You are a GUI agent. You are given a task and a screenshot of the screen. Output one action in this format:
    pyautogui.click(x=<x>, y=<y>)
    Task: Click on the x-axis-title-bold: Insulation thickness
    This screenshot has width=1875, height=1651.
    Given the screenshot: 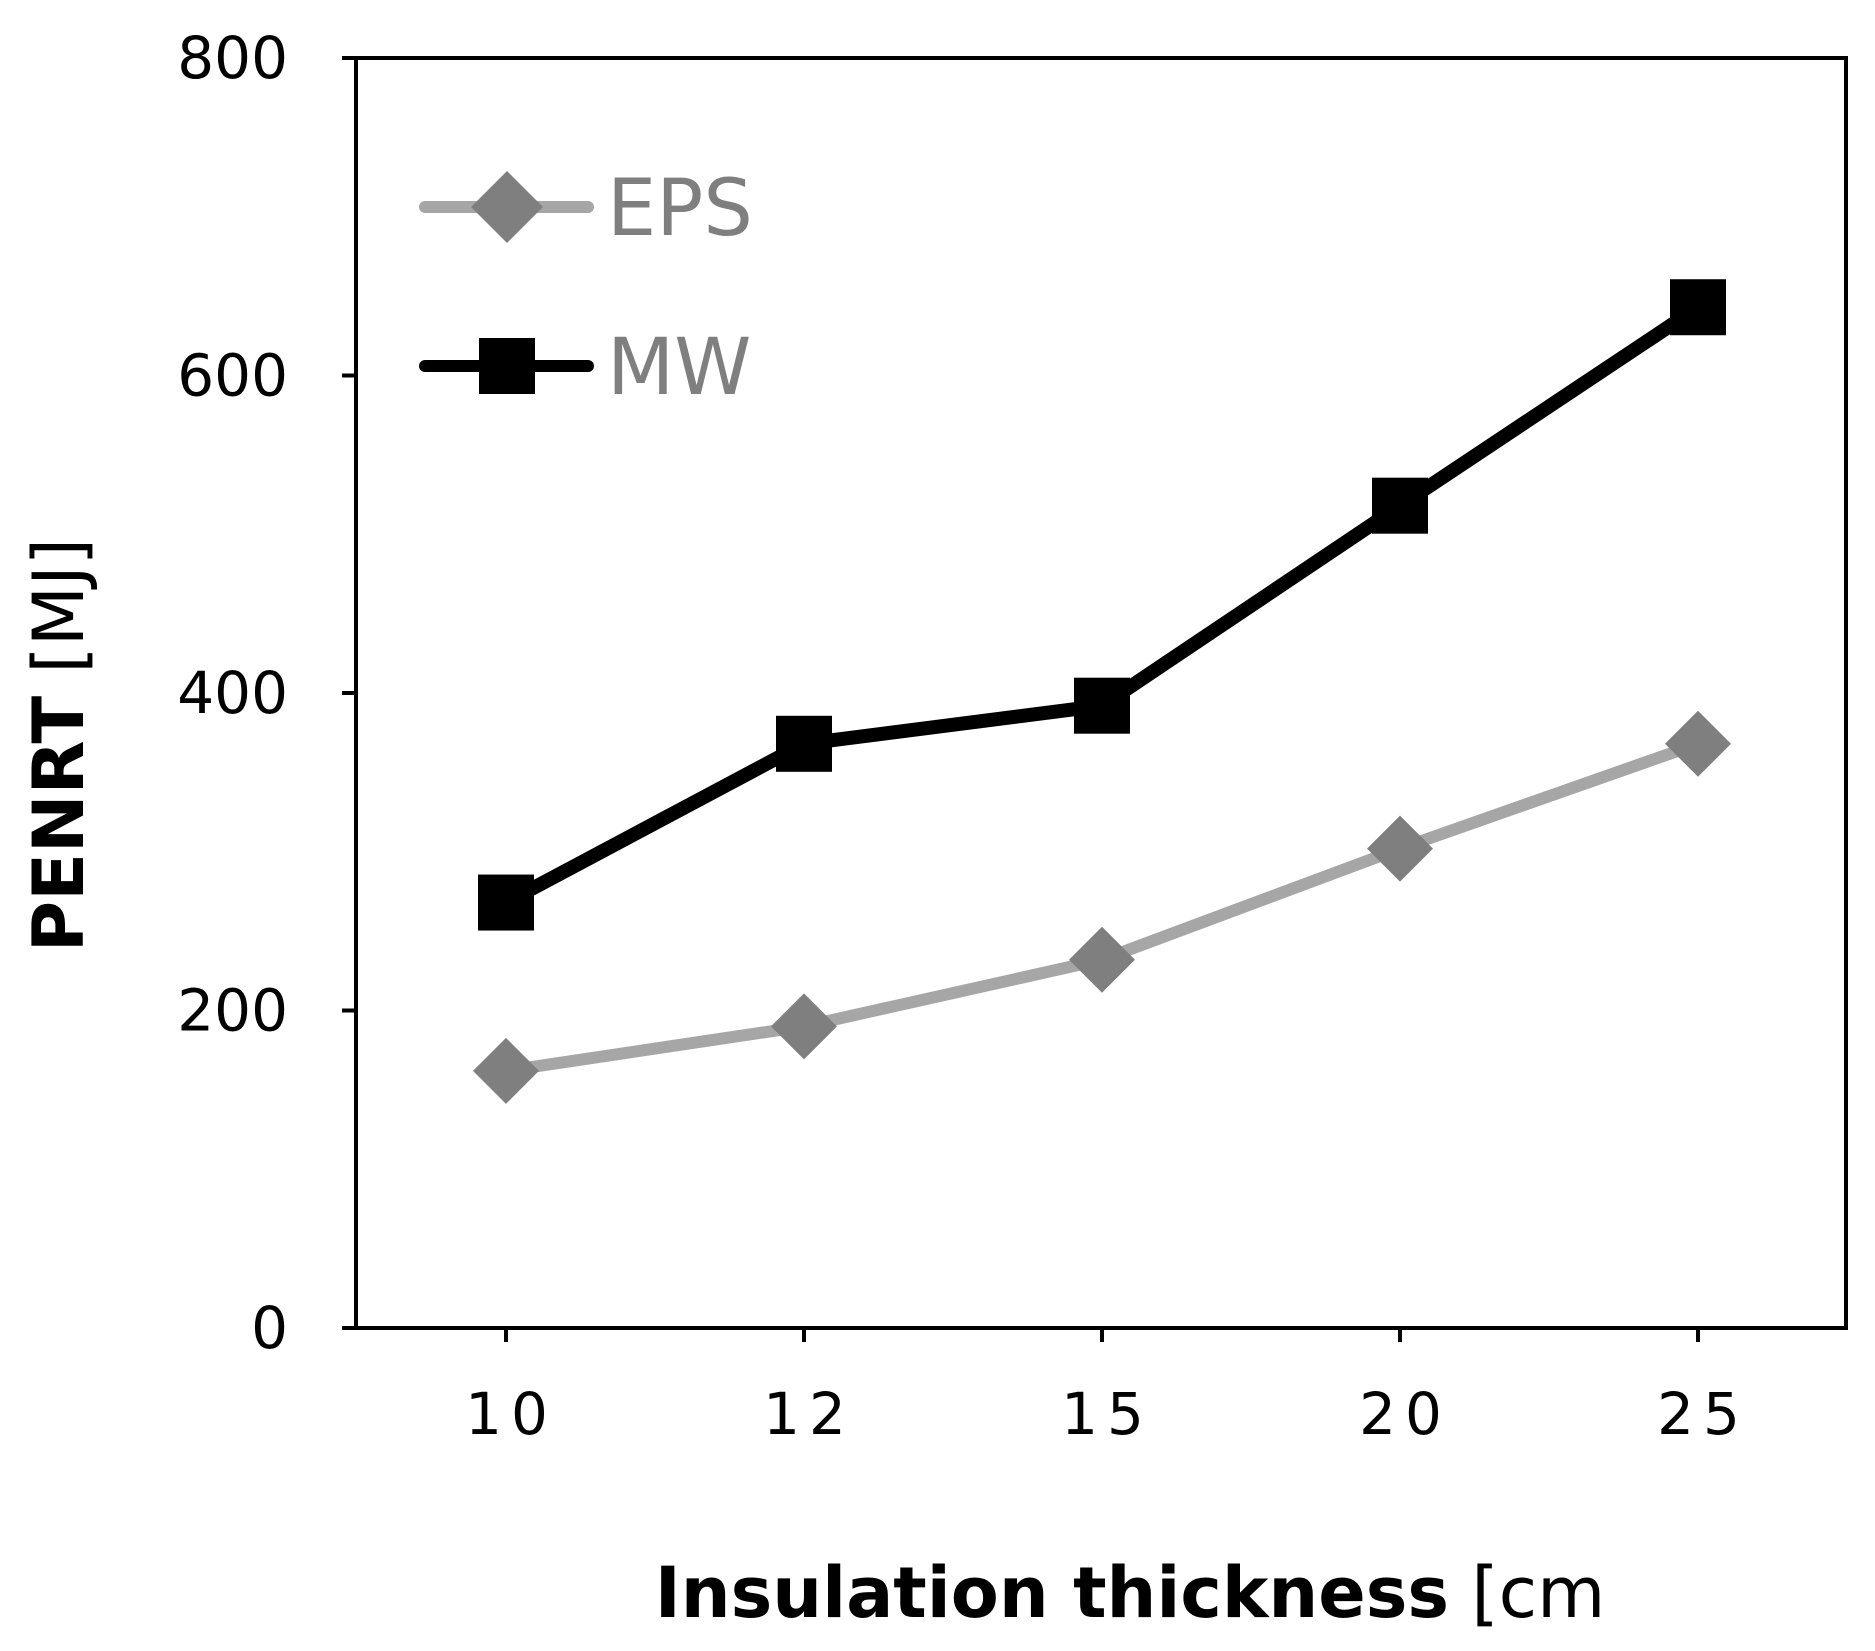 What is the action you would take?
    pyautogui.click(x=1052, y=1593)
    